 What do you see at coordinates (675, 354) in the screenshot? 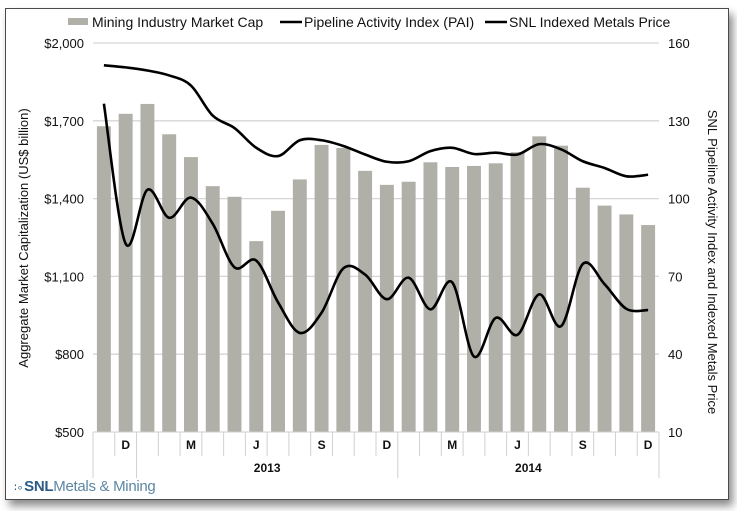
I see `y-right-tick-label: 40` at bounding box center [675, 354].